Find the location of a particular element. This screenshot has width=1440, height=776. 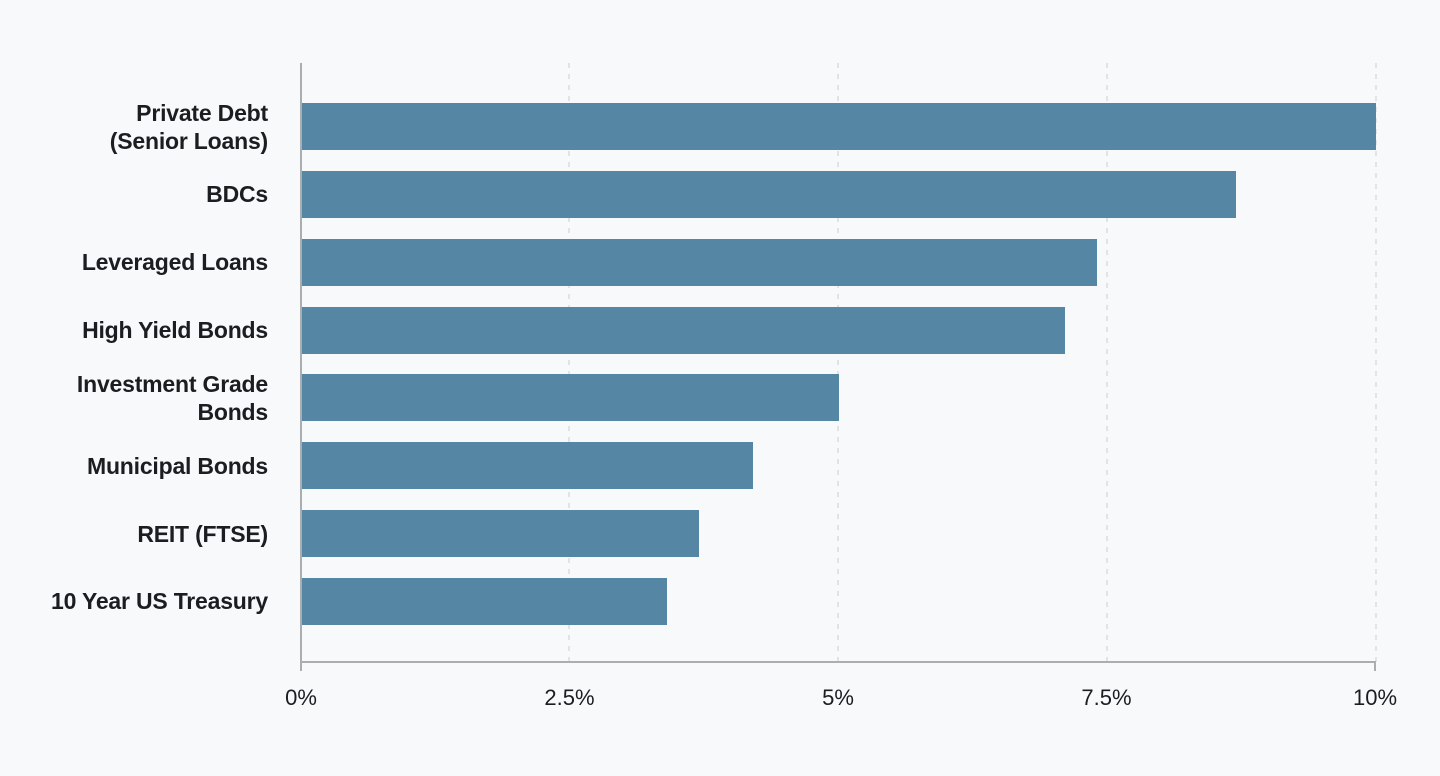

x-axis-labels: 0% 2.5% 5% 7.5% 10% is located at coordinates (841, 698).